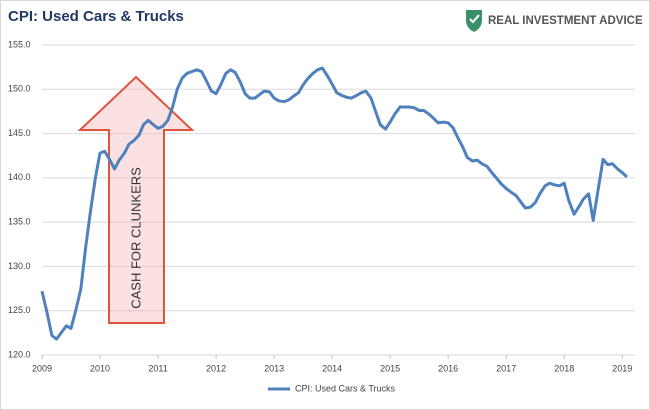 The width and height of the screenshot is (650, 410). Describe the element at coordinates (19, 89) in the screenshot. I see `y-tick-label: 150.0` at that location.